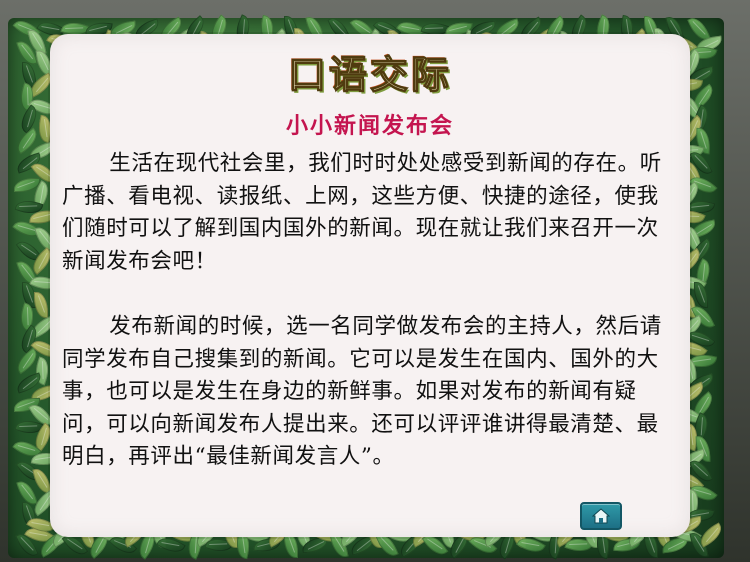 The height and width of the screenshot is (562, 750). Describe the element at coordinates (369, 74) in the screenshot. I see `lesson-title: 口语交际` at that location.